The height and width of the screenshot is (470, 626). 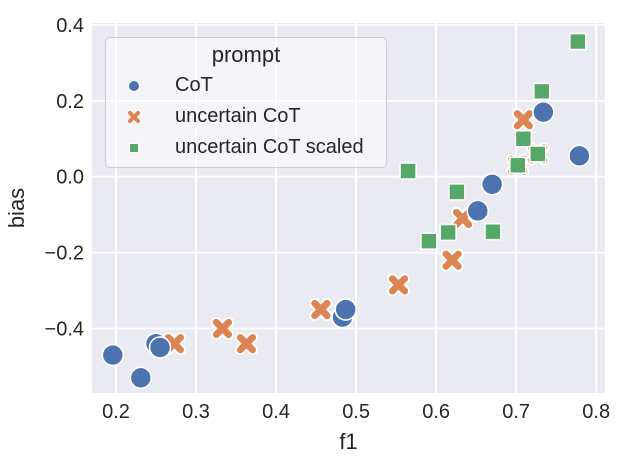 I want to click on y-tick-label: −0.2, so click(x=64, y=254).